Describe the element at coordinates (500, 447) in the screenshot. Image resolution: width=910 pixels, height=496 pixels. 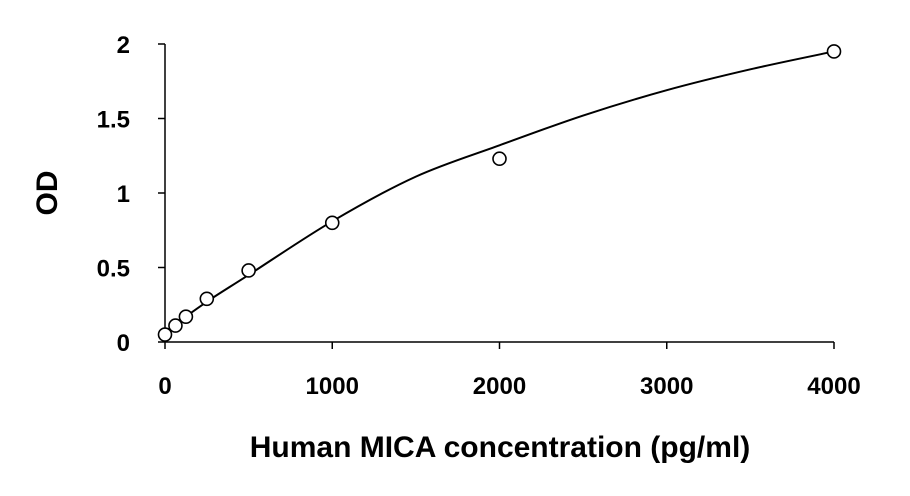
I see `x-axis-title: Human MICA concentration (pg/ml)` at that location.